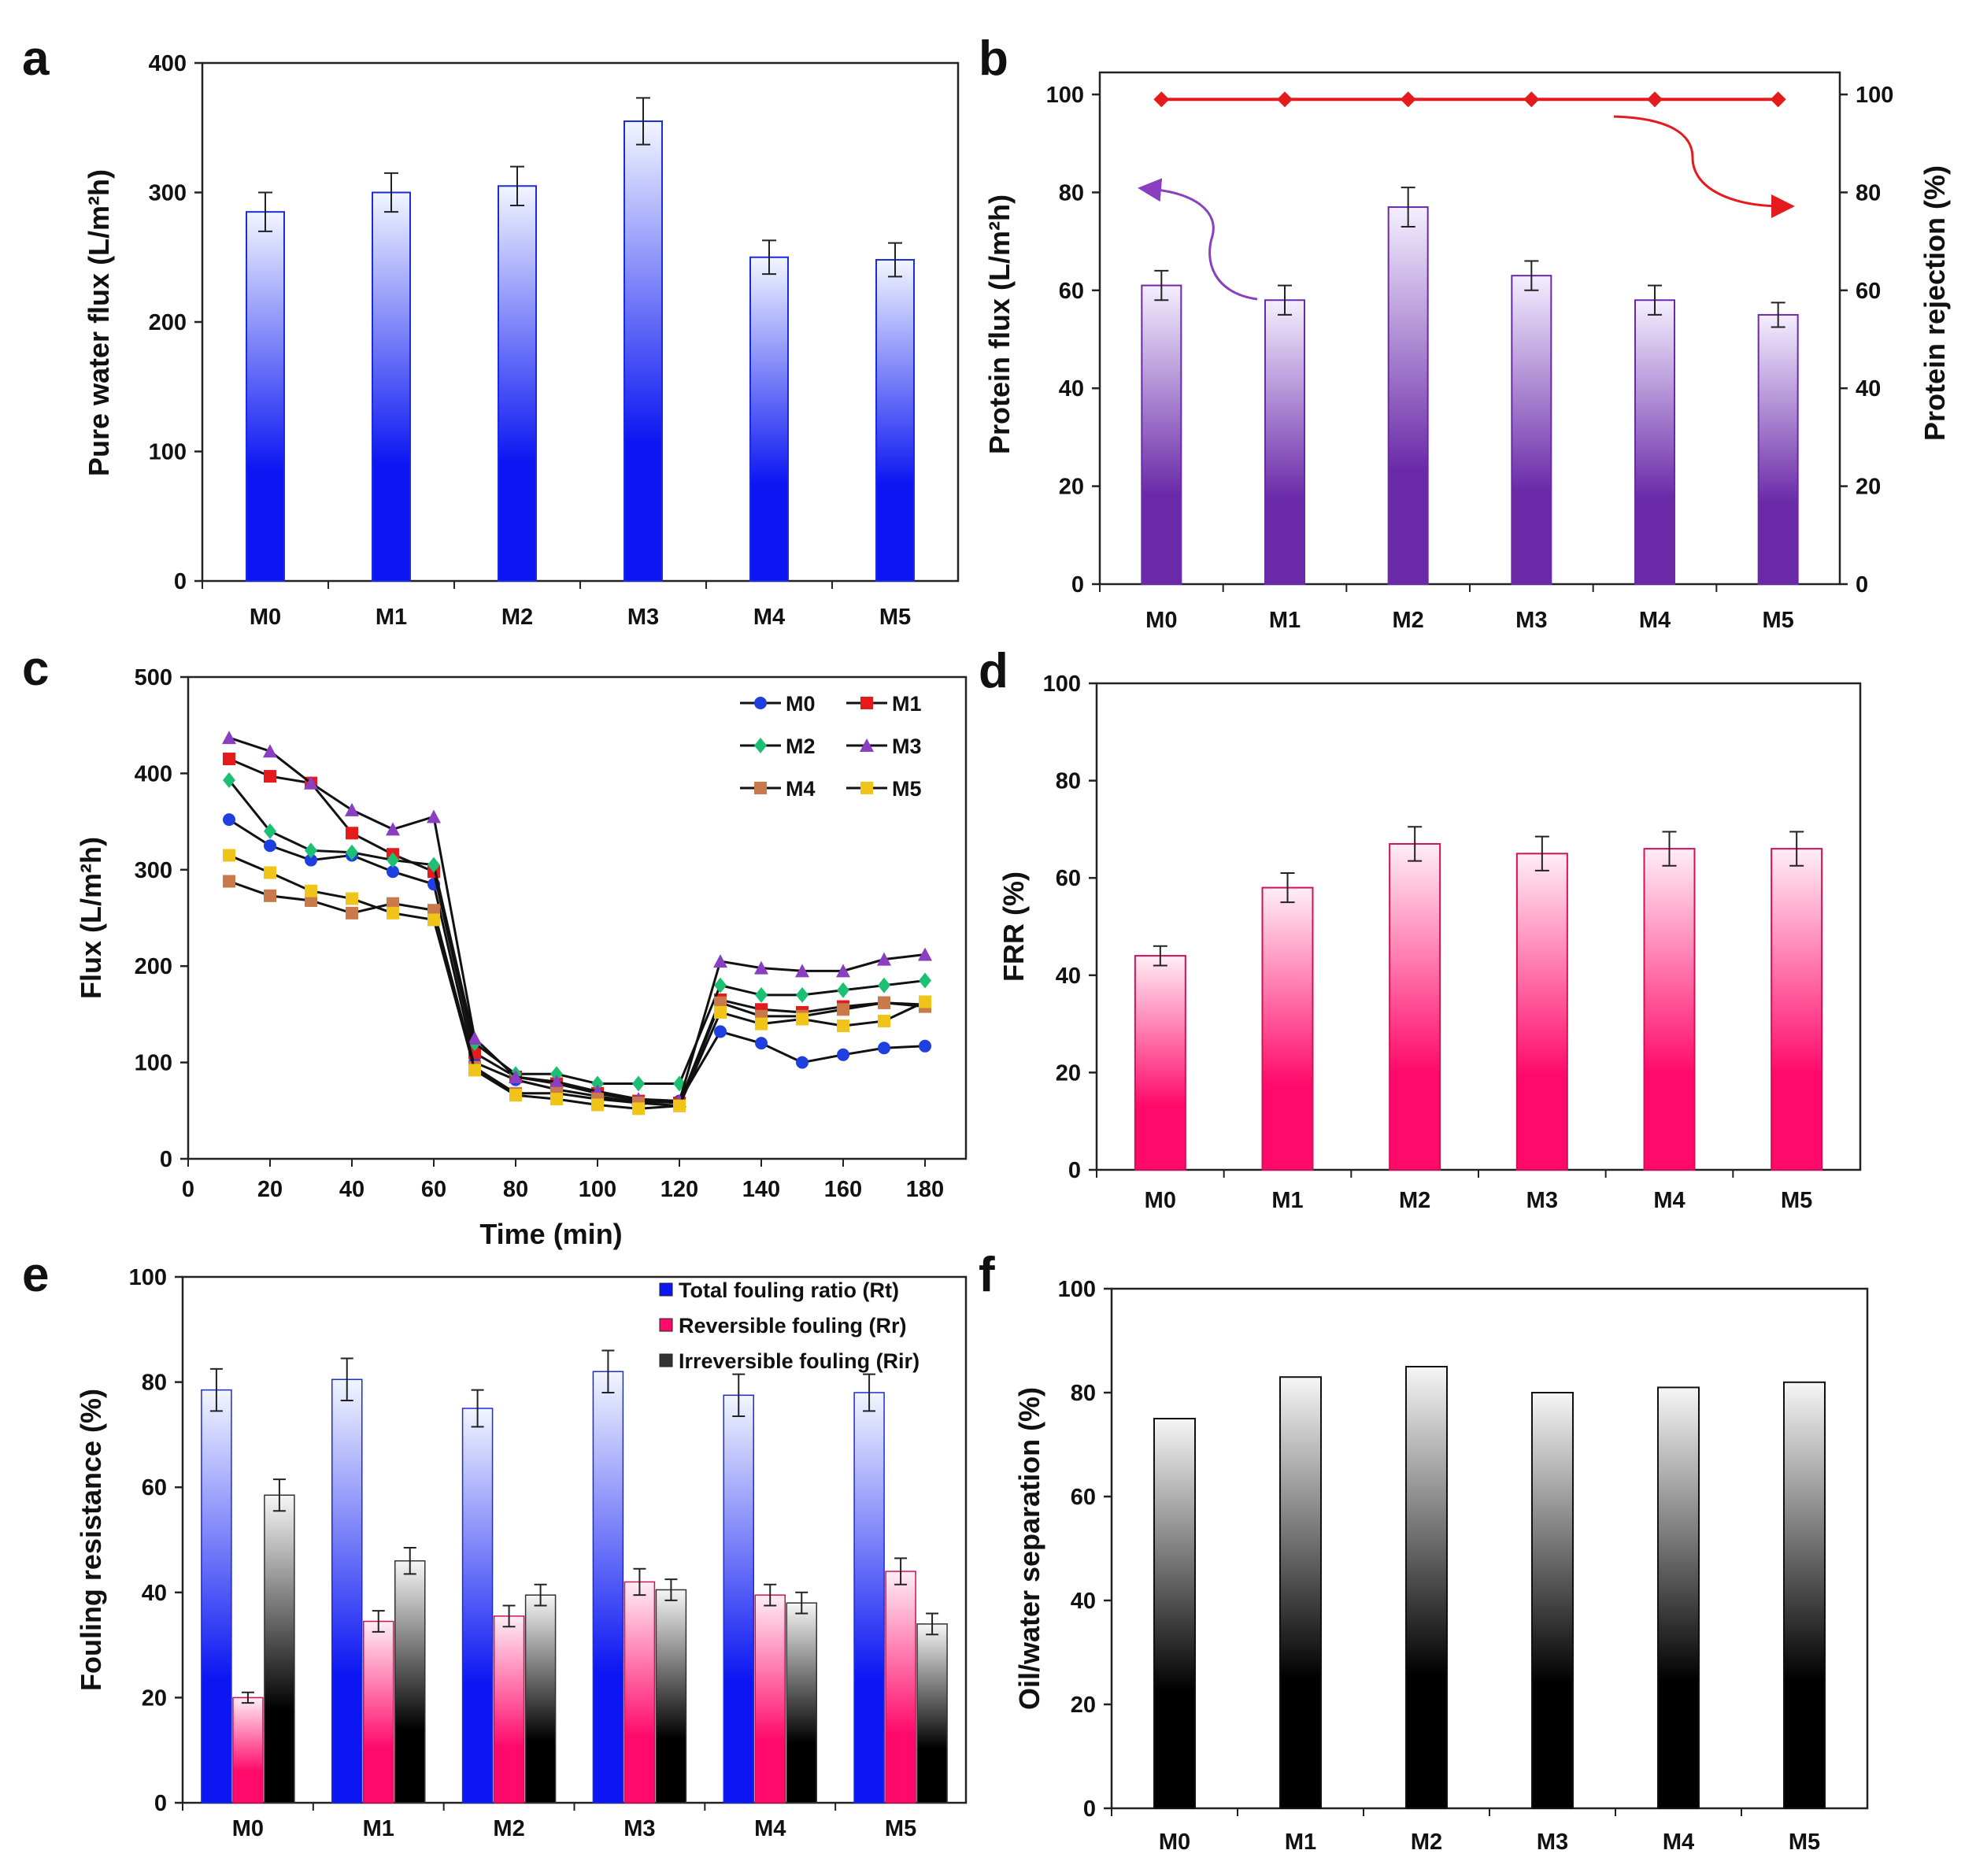 This screenshot has width=1976, height=1876. What do you see at coordinates (1670, 1009) in the screenshot?
I see `bar-d-m4` at bounding box center [1670, 1009].